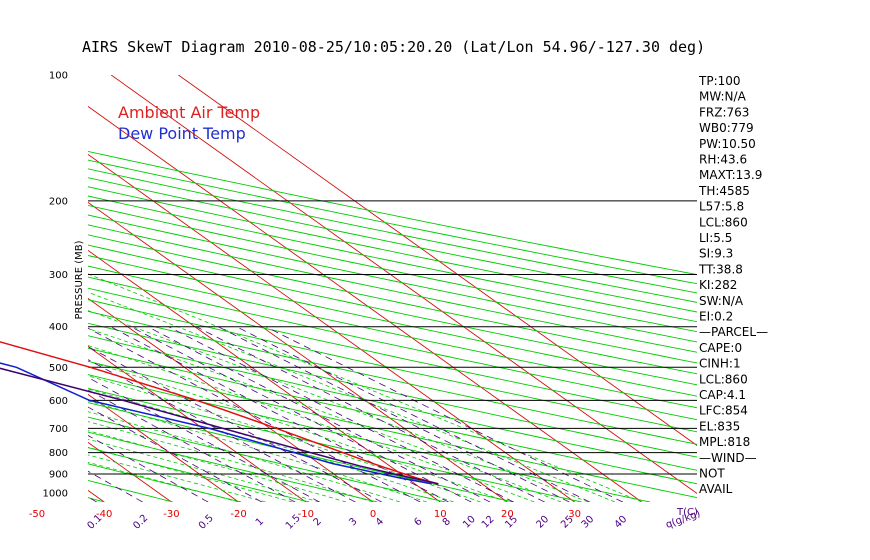 This screenshot has height=560, width=870. What do you see at coordinates (726, 128) in the screenshot?
I see `stability-index-item: WB0:779` at bounding box center [726, 128].